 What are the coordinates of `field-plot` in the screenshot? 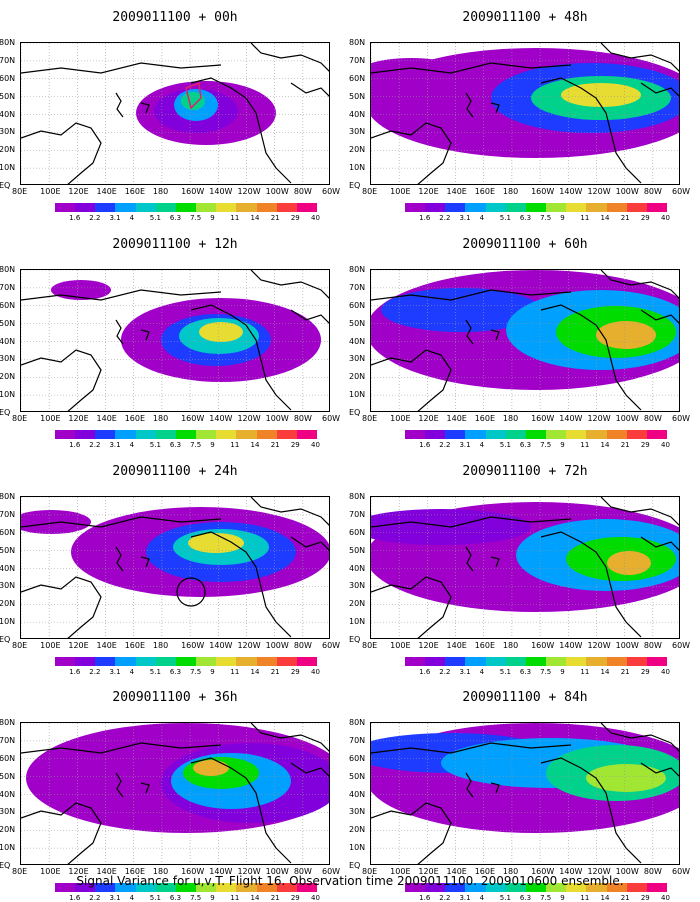 It's located at (525, 340).